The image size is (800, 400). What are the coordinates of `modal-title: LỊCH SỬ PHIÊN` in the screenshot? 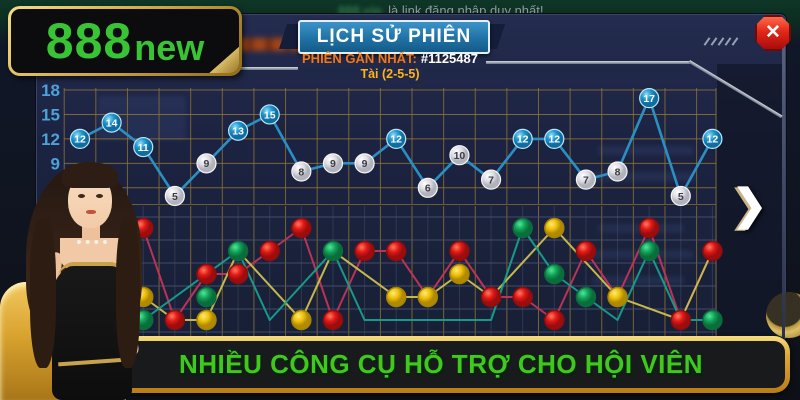 It's located at (394, 37).